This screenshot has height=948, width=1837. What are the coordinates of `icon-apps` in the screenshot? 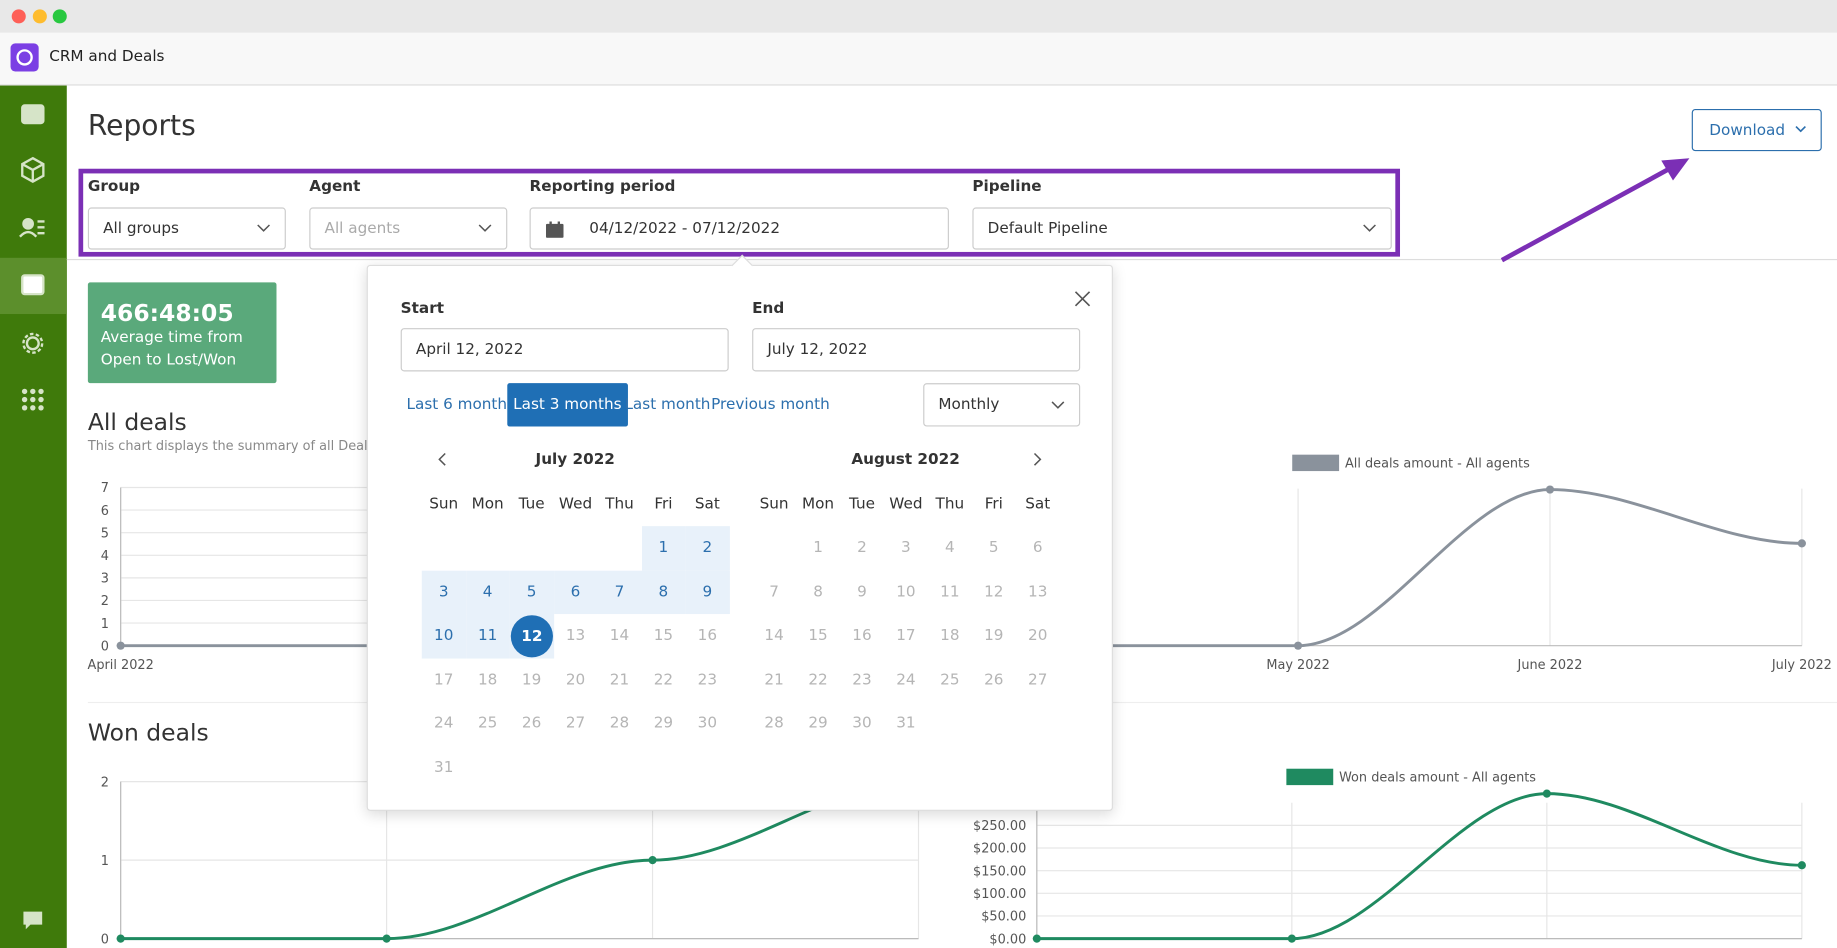 It's located at (32, 399).